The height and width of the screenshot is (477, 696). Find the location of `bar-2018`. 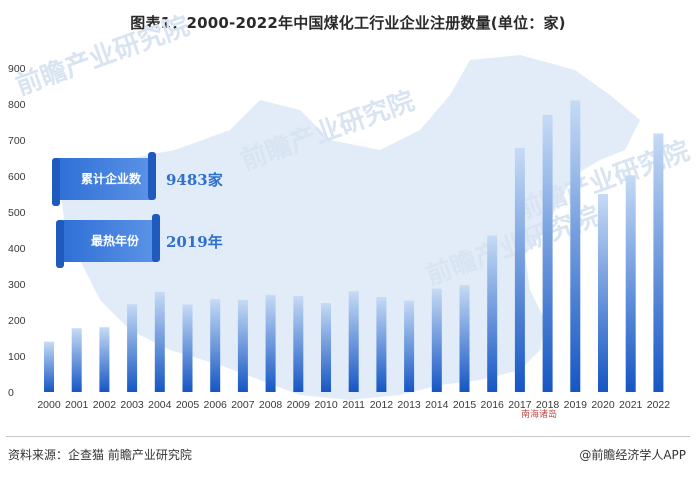

bar-2018 is located at coordinates (547, 253).